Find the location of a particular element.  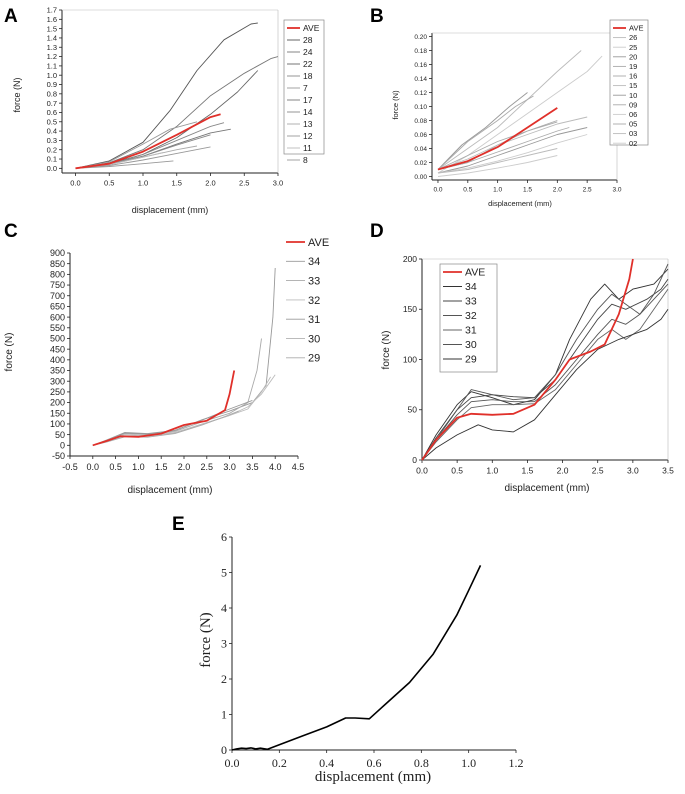

legend-label: 06 is located at coordinates (633, 114).